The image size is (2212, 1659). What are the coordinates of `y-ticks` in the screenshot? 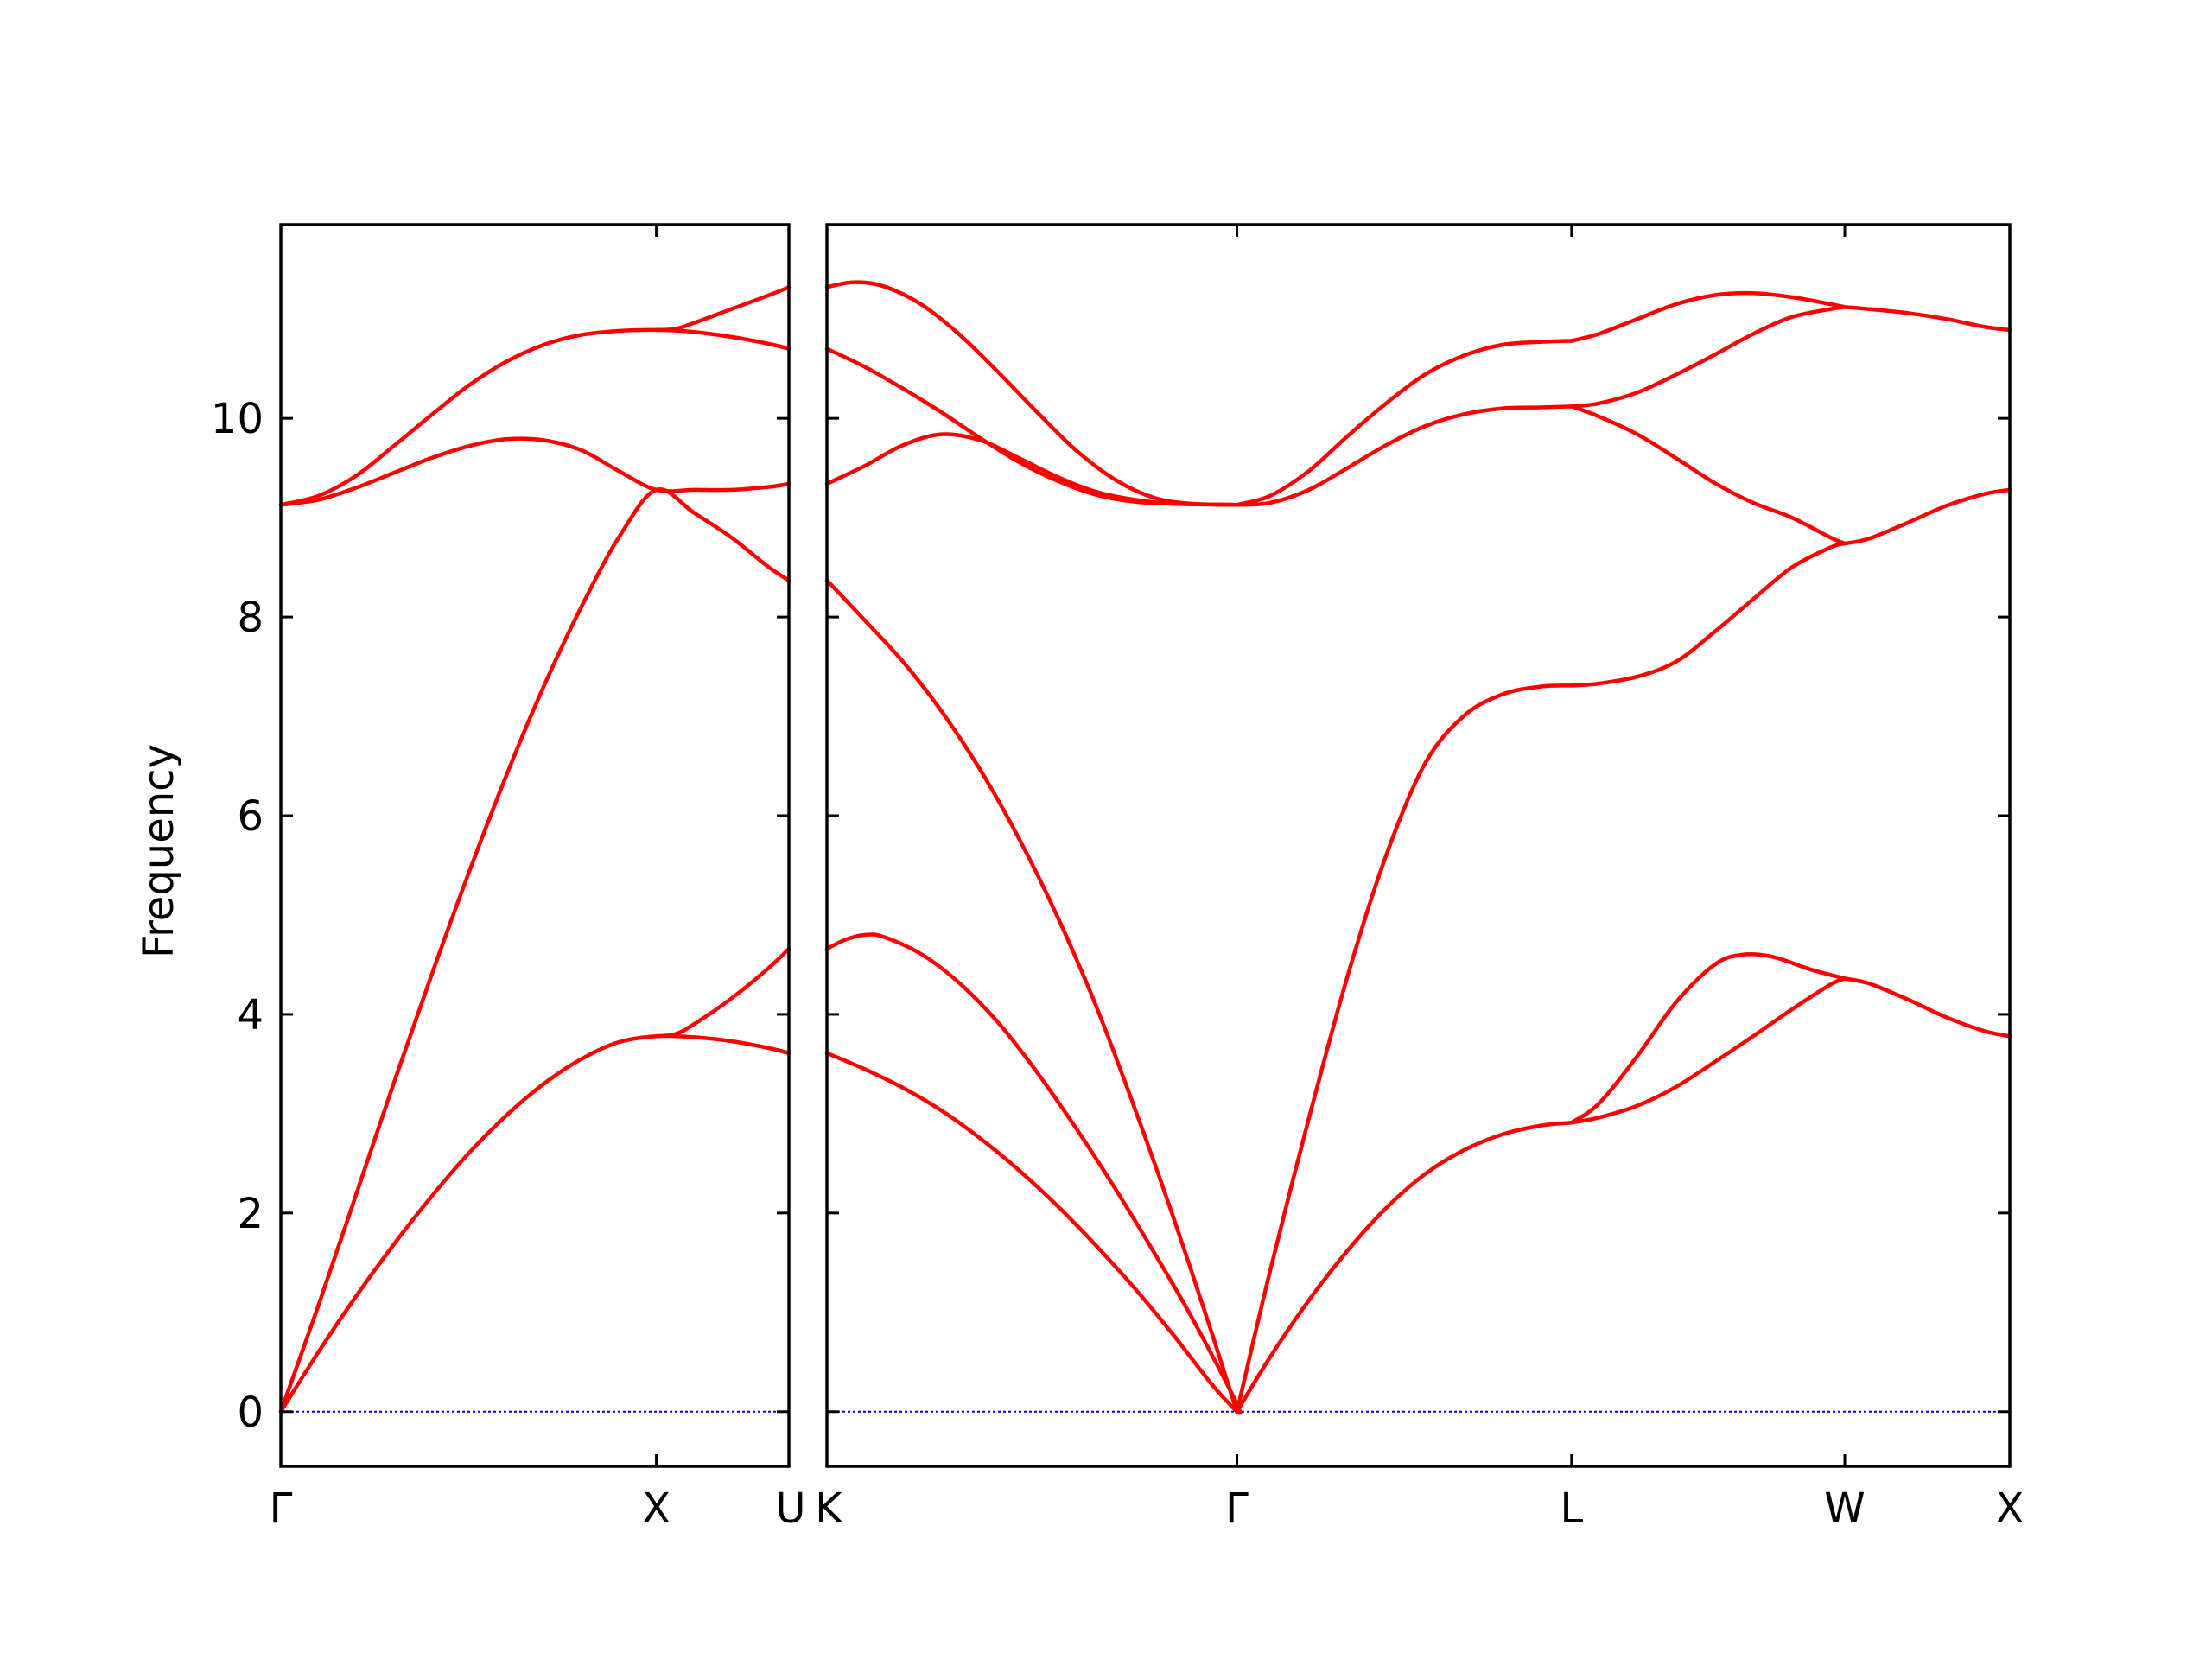 It's located at (535, 915).